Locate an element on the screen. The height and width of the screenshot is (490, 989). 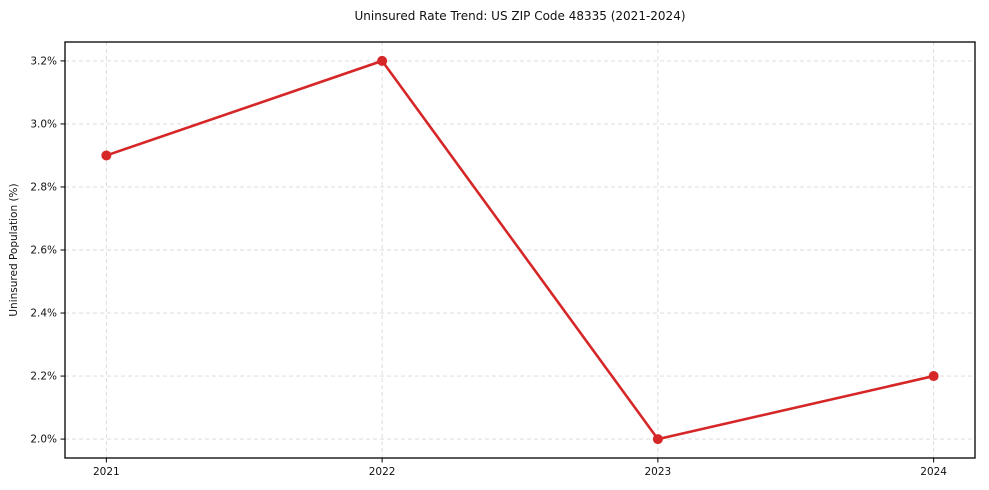
y-tick-label: 2.2% is located at coordinates (43, 377).